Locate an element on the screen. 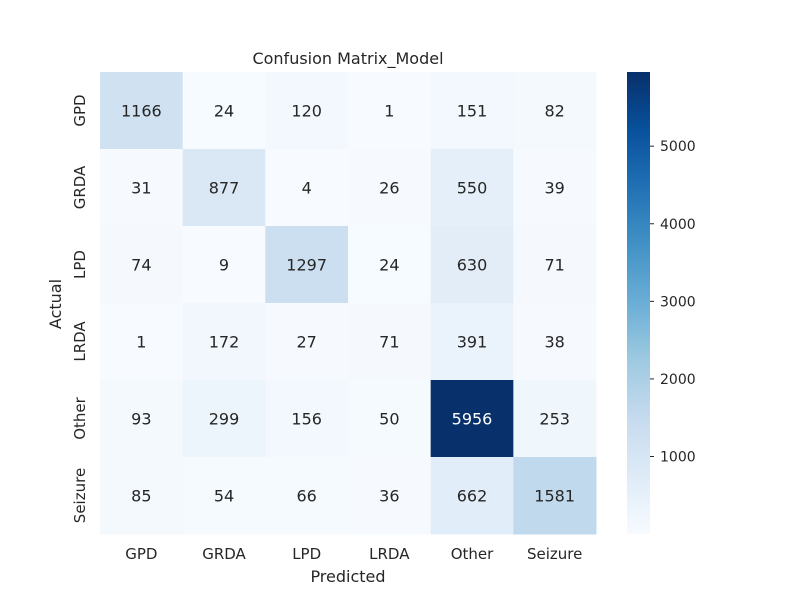 This screenshot has height=600, width=800. cell-value-label: 39 is located at coordinates (554, 188).